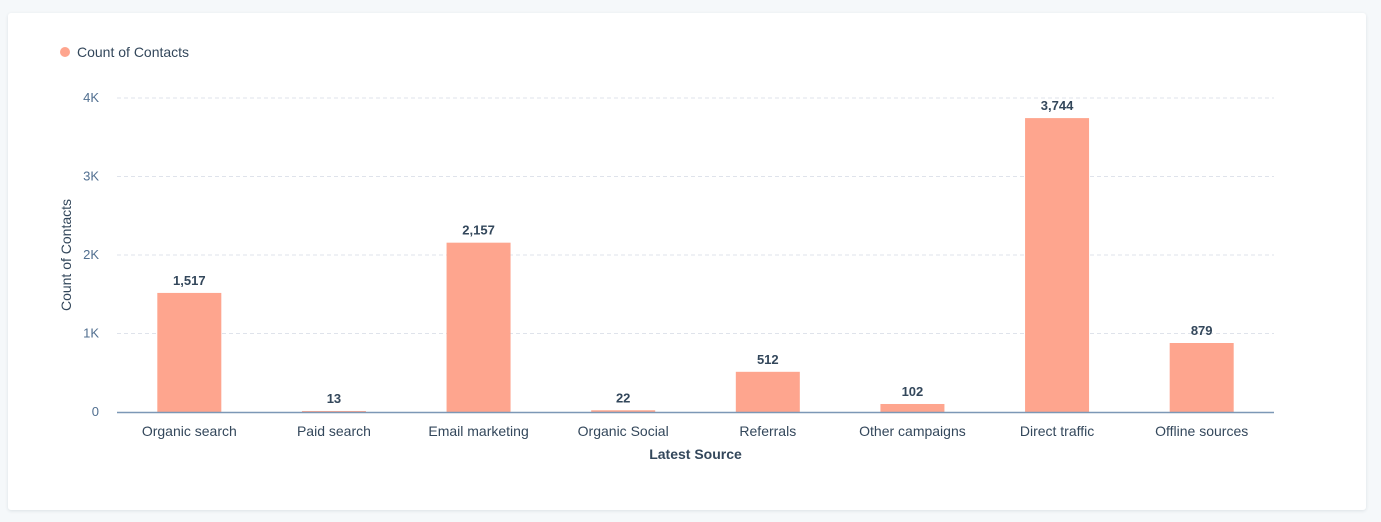  Describe the element at coordinates (334, 398) in the screenshot. I see `data-label: 13` at that location.